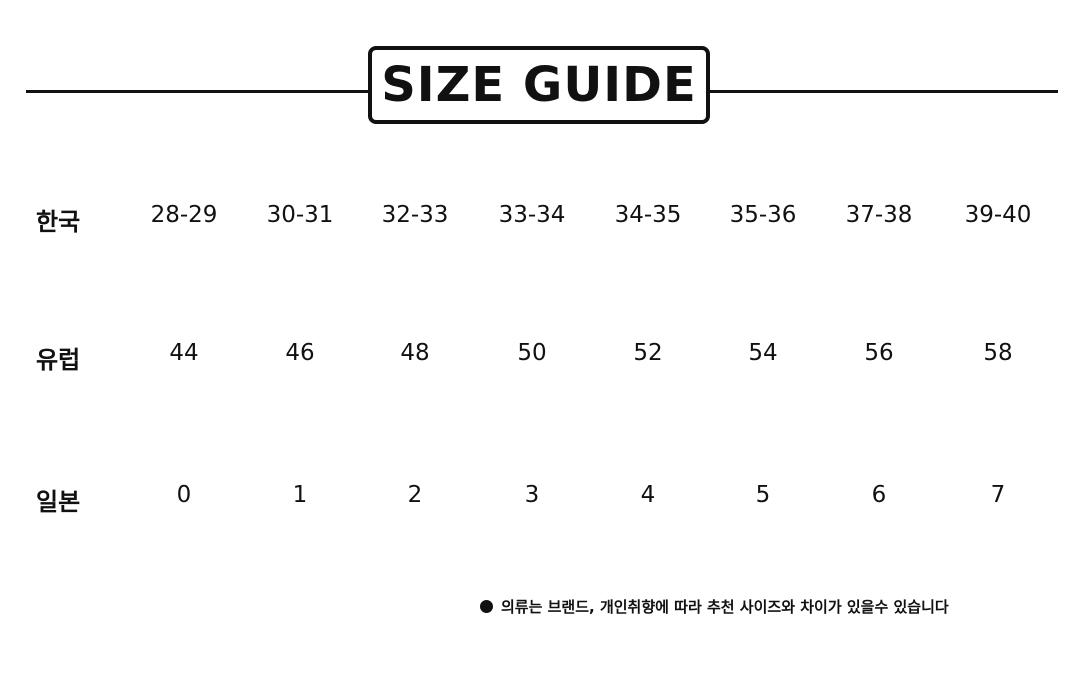 The width and height of the screenshot is (1080, 700). I want to click on size-cell: 50, so click(532, 353).